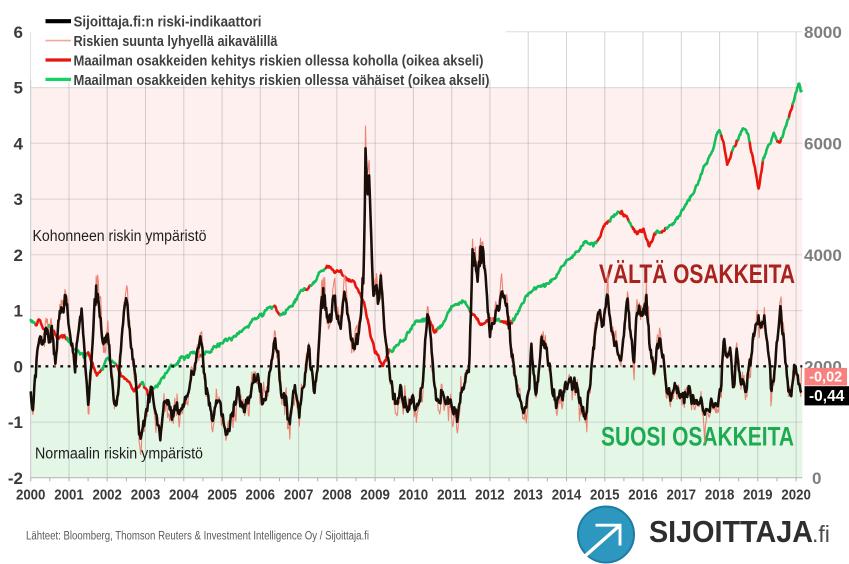  Describe the element at coordinates (15, 478) in the screenshot. I see `svg-text: -2` at that location.